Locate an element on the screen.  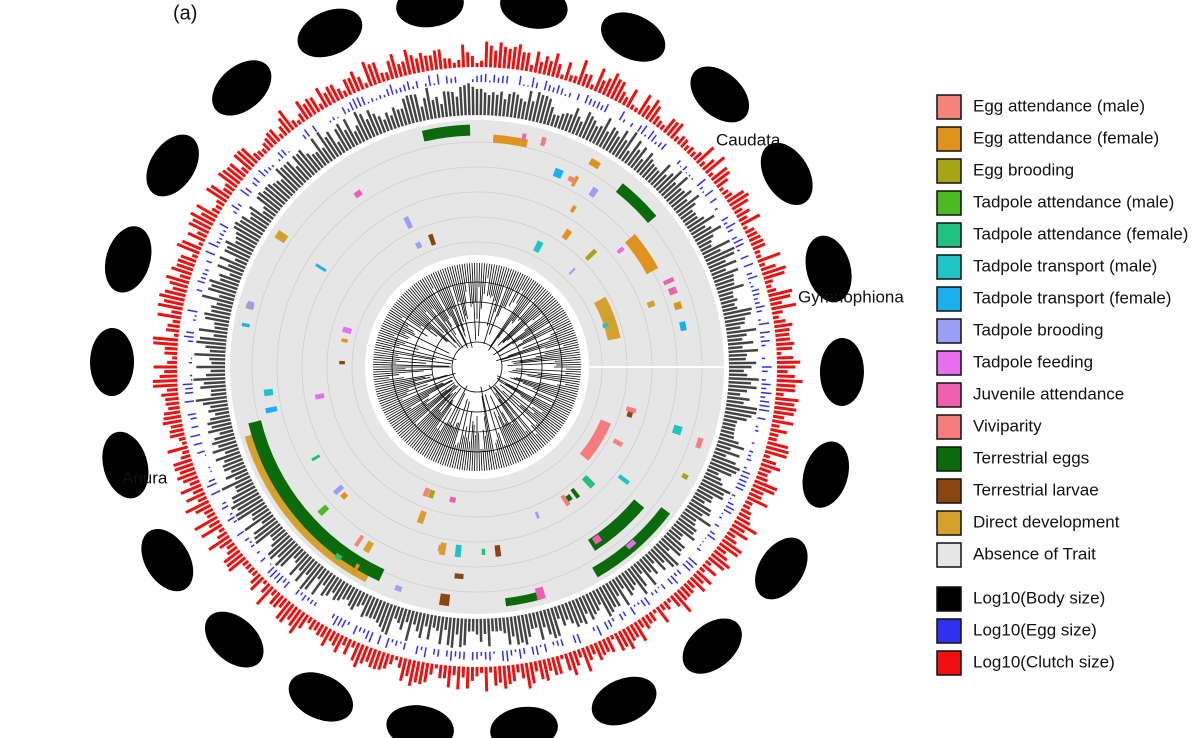
legend-label: Log10(Egg size) is located at coordinates (1035, 629).